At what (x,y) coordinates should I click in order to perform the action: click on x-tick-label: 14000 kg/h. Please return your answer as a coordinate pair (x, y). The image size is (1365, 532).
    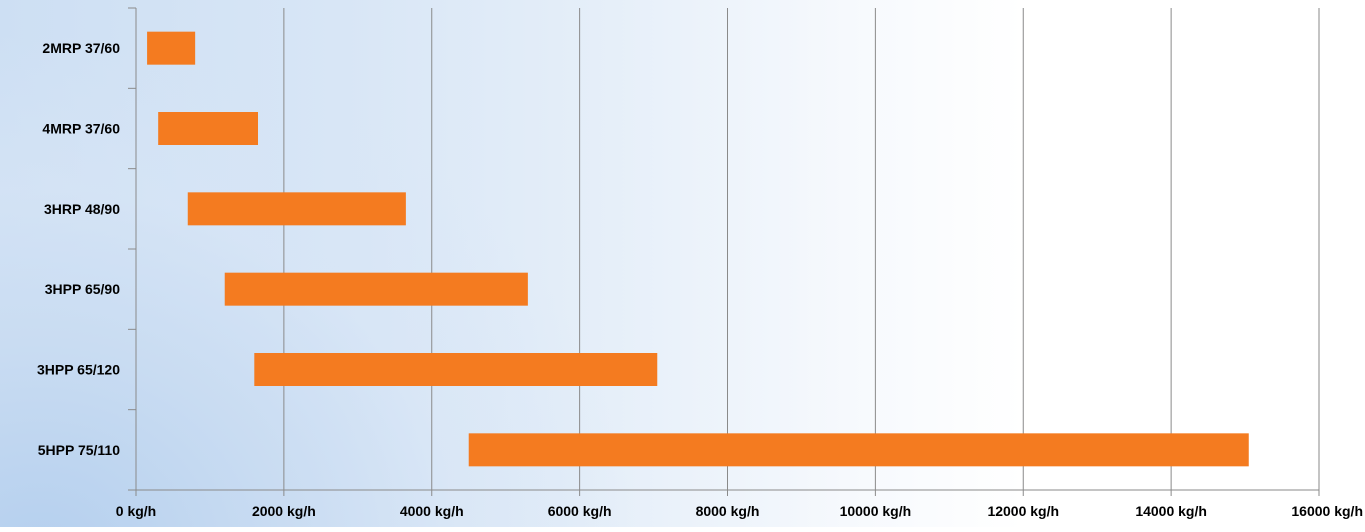
    Looking at the image, I should click on (1171, 511).